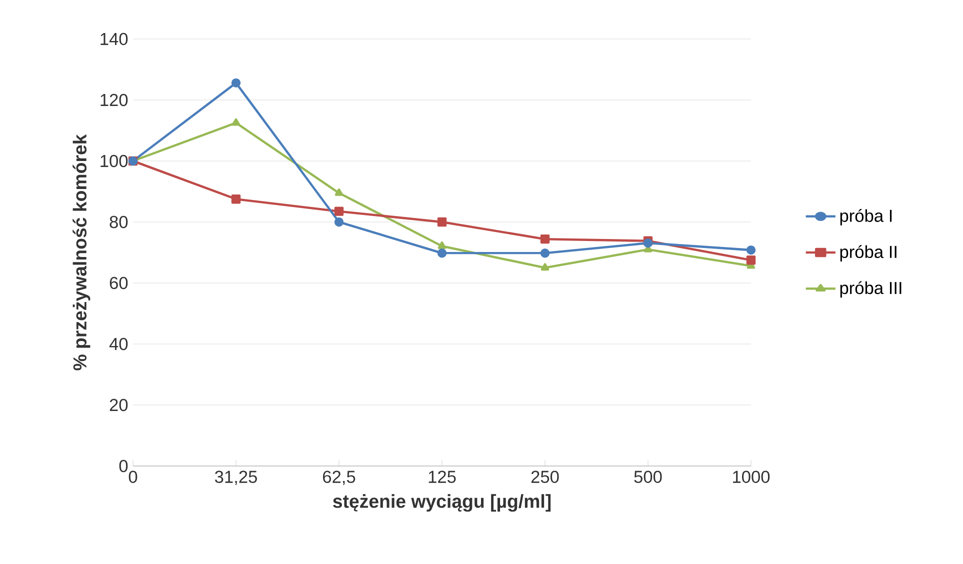 The height and width of the screenshot is (564, 963). What do you see at coordinates (114, 39) in the screenshot?
I see `y-tick-label: 140` at bounding box center [114, 39].